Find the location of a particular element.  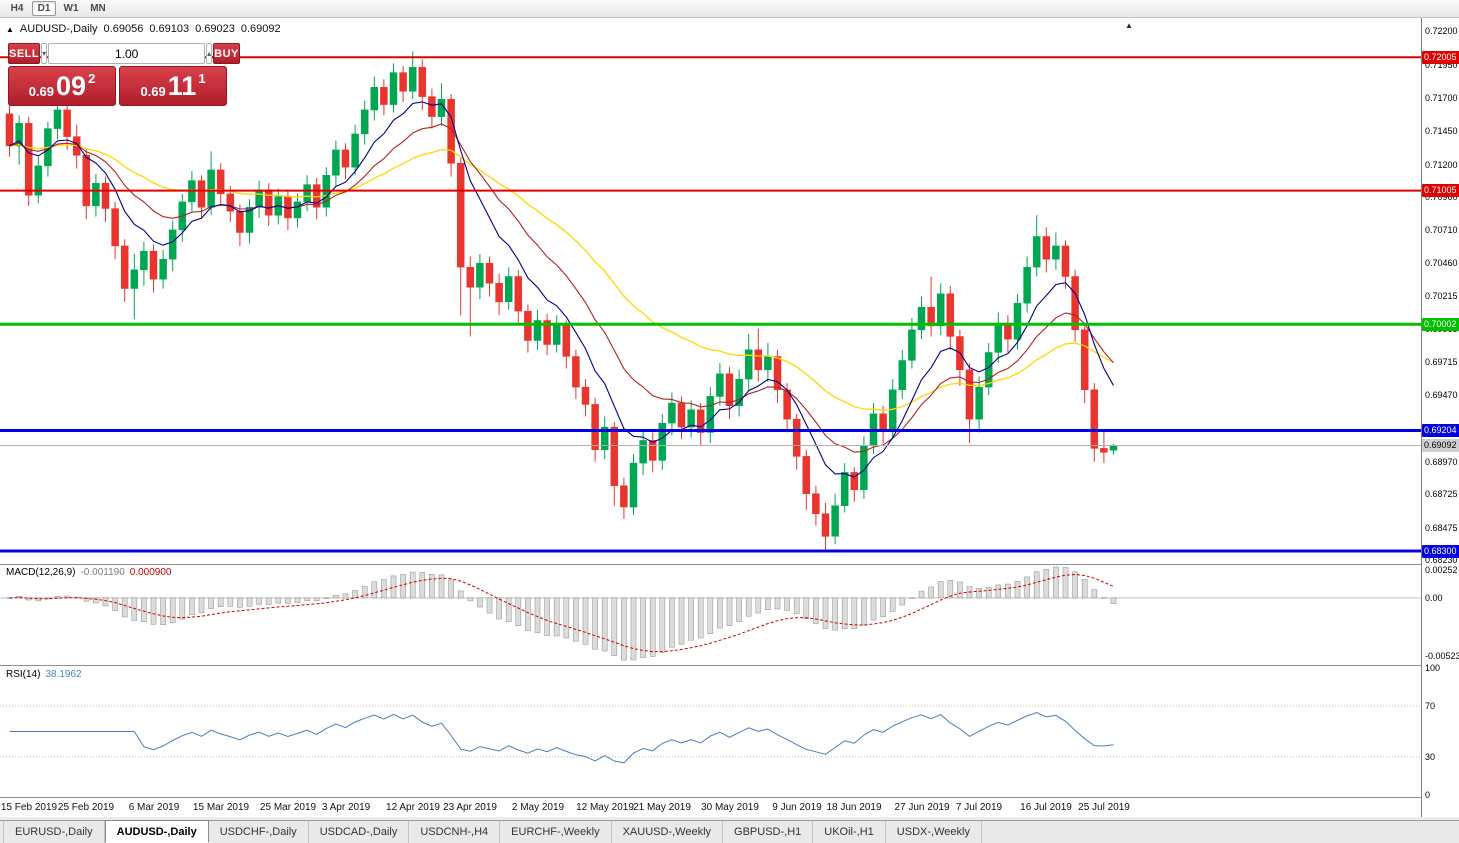

buy-price-button: 0.69 11 1 is located at coordinates (173, 86).